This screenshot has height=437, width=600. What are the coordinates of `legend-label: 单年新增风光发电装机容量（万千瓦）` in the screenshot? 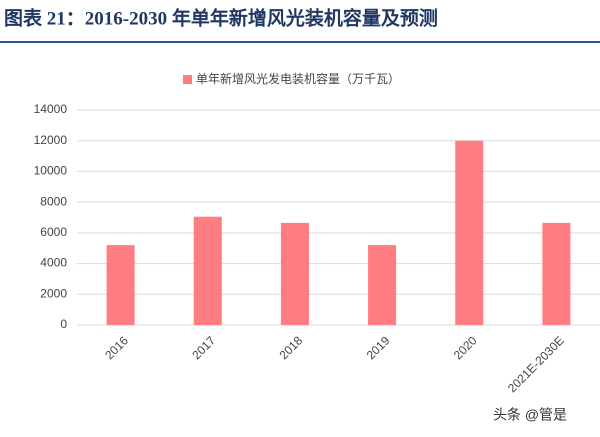 It's located at (298, 78).